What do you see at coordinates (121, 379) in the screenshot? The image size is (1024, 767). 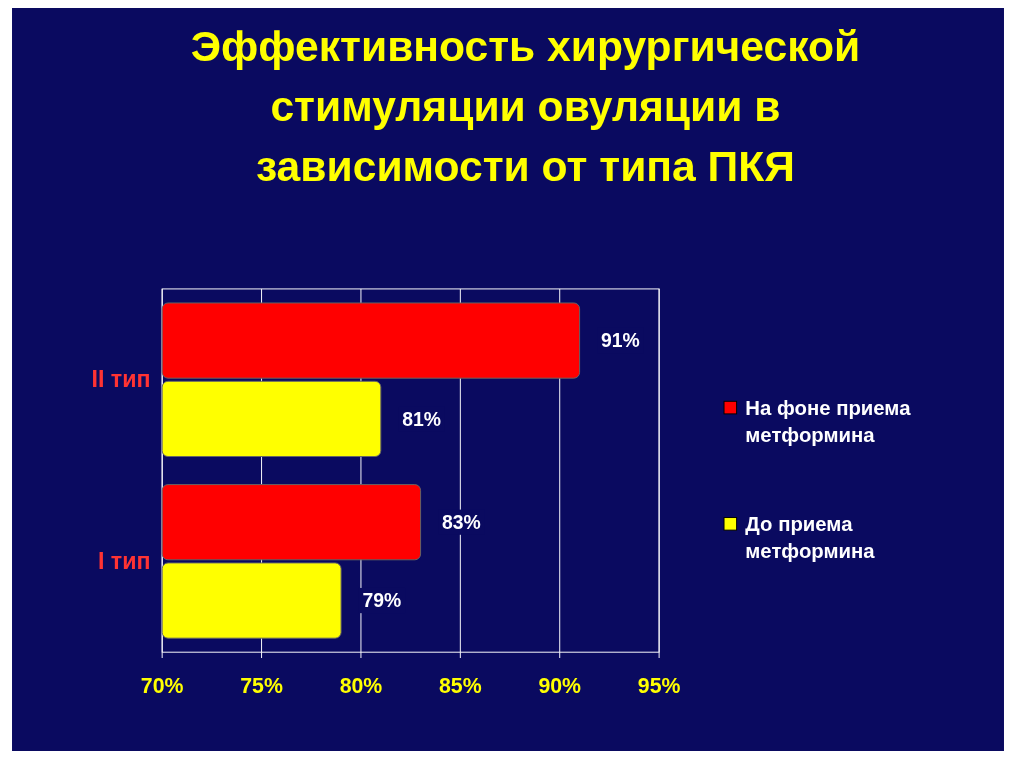 I see `y-tick-label: II тип` at bounding box center [121, 379].